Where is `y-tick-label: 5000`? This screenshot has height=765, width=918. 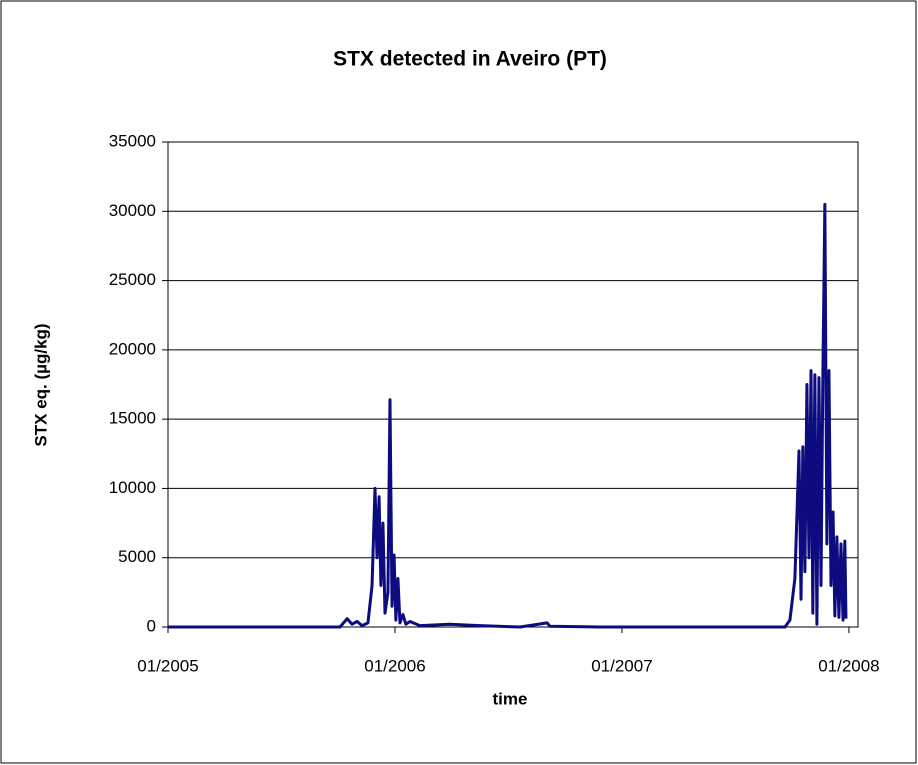
y-tick-label: 5000 is located at coordinates (137, 556).